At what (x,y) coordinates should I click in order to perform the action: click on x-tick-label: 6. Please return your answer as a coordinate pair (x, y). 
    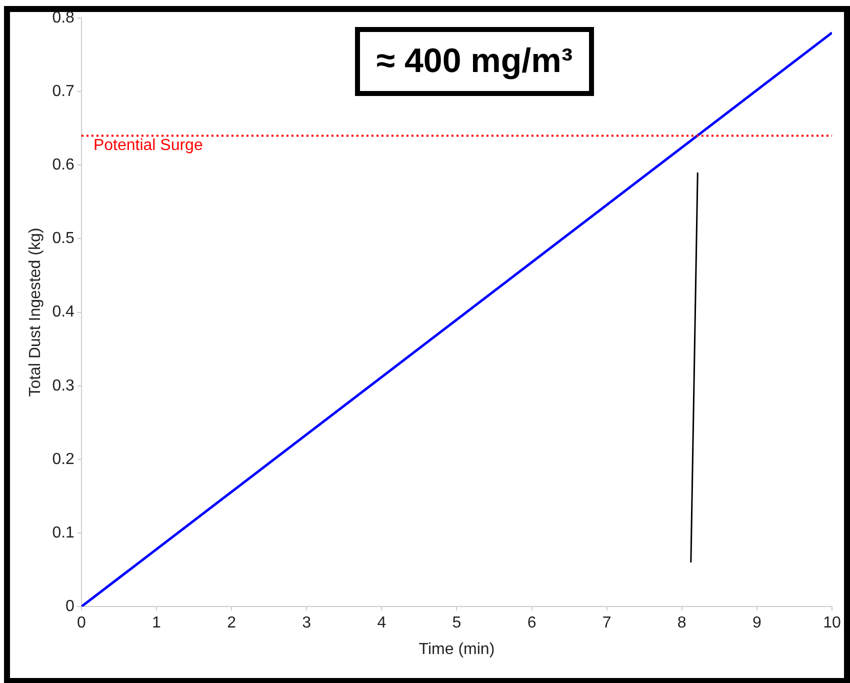
    Looking at the image, I should click on (531, 623).